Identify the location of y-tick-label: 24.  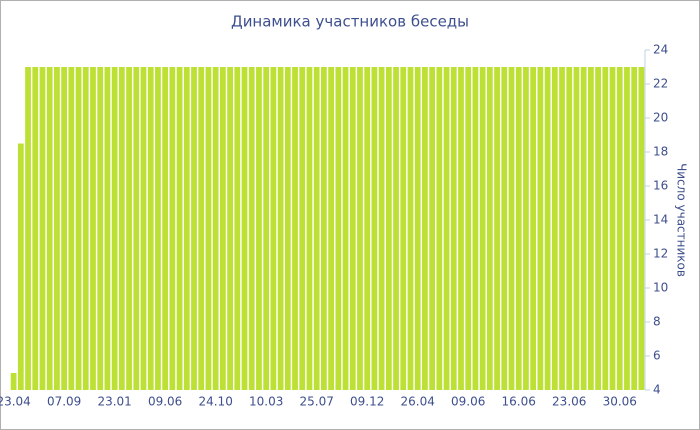
(660, 50).